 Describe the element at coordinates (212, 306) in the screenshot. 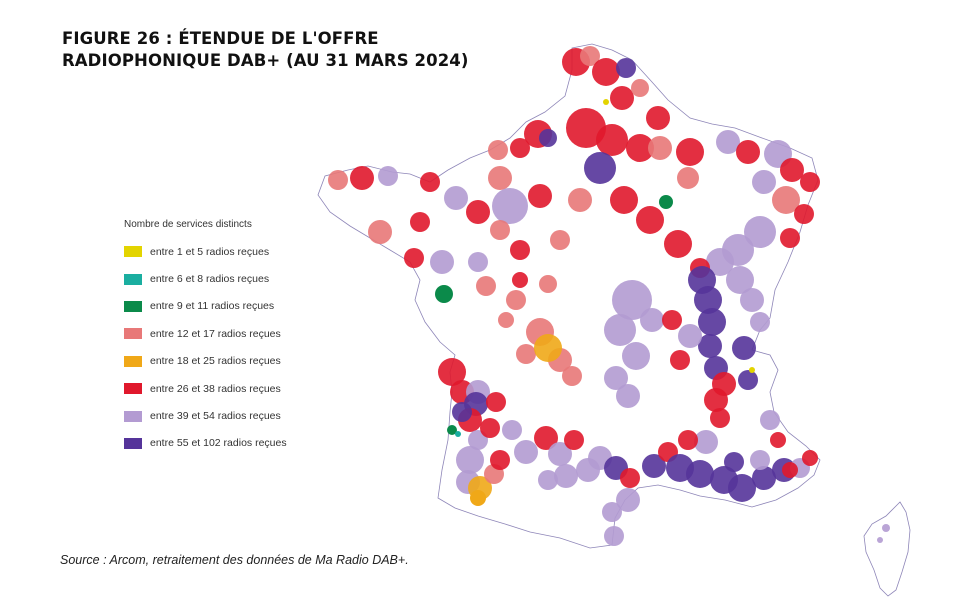

I see `legend-label: entre 9 et 11 radios reçues` at that location.